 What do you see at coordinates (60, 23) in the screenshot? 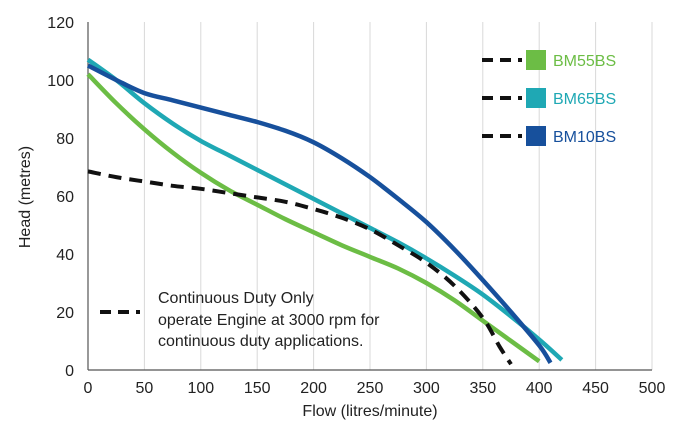
I see `y-tick-label: 120` at bounding box center [60, 23].